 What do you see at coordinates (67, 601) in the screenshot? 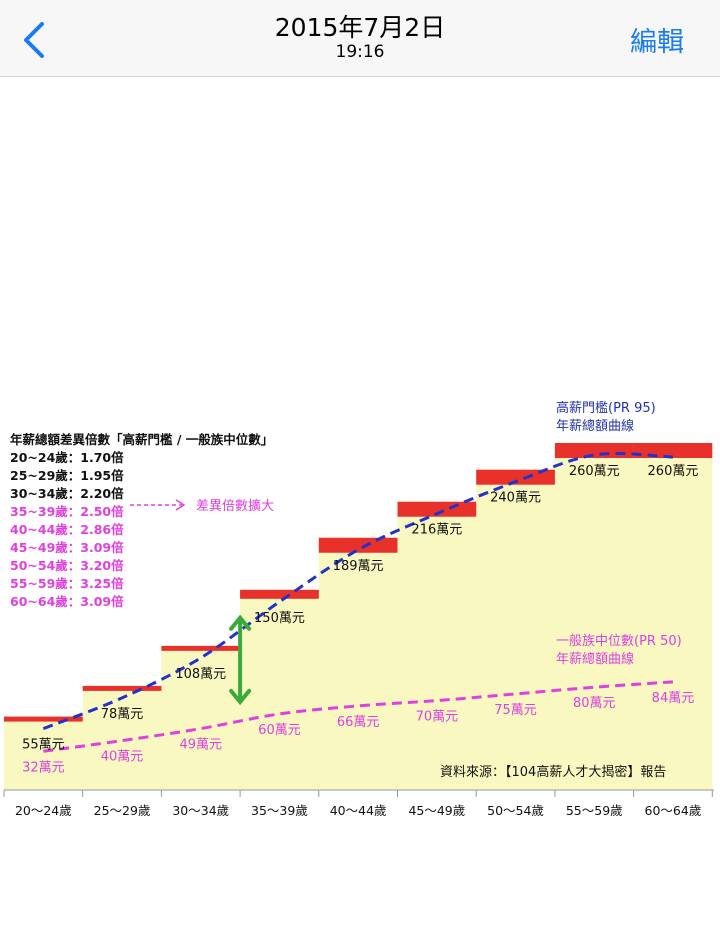
I see `ratio-item-9: 60~64歲：3.09倍` at bounding box center [67, 601].